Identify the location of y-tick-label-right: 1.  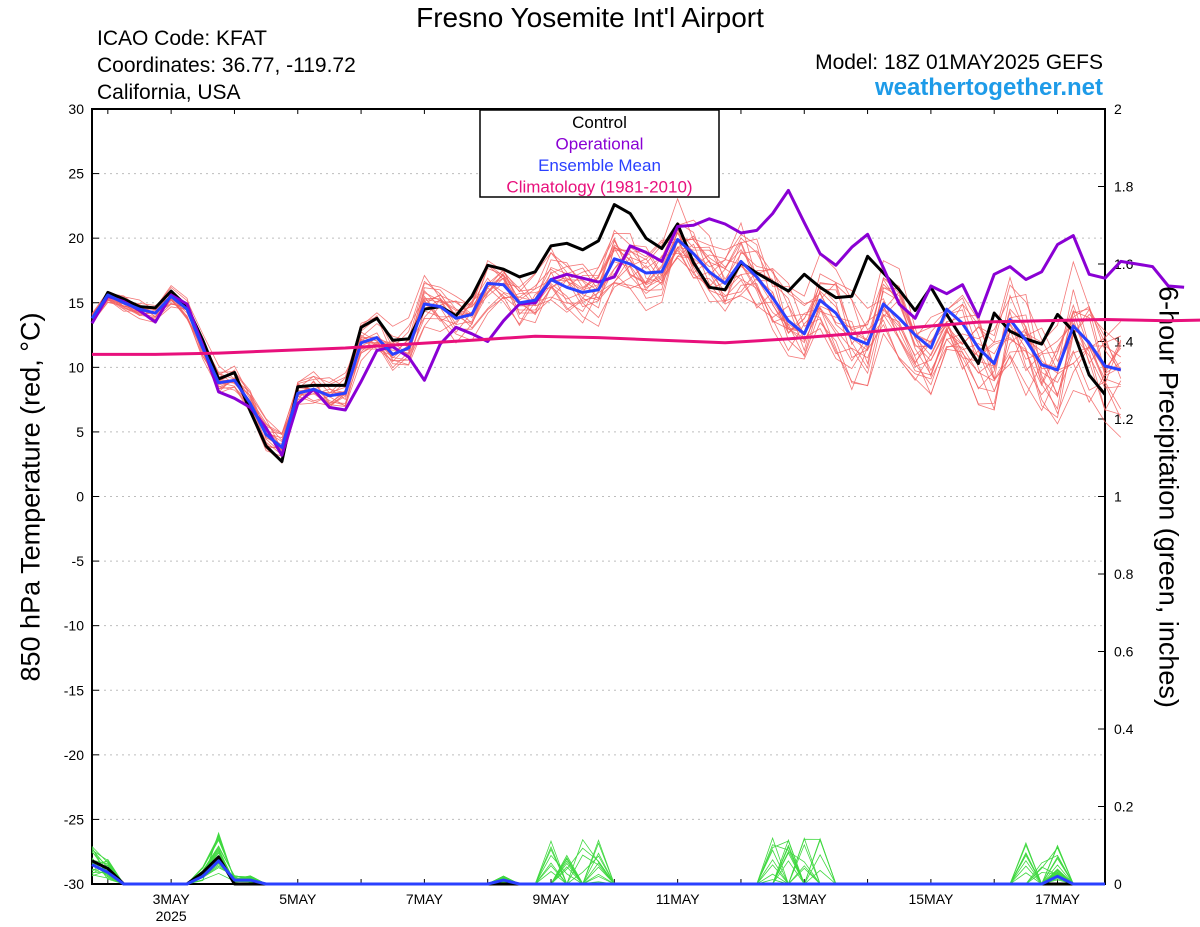
(1118, 497).